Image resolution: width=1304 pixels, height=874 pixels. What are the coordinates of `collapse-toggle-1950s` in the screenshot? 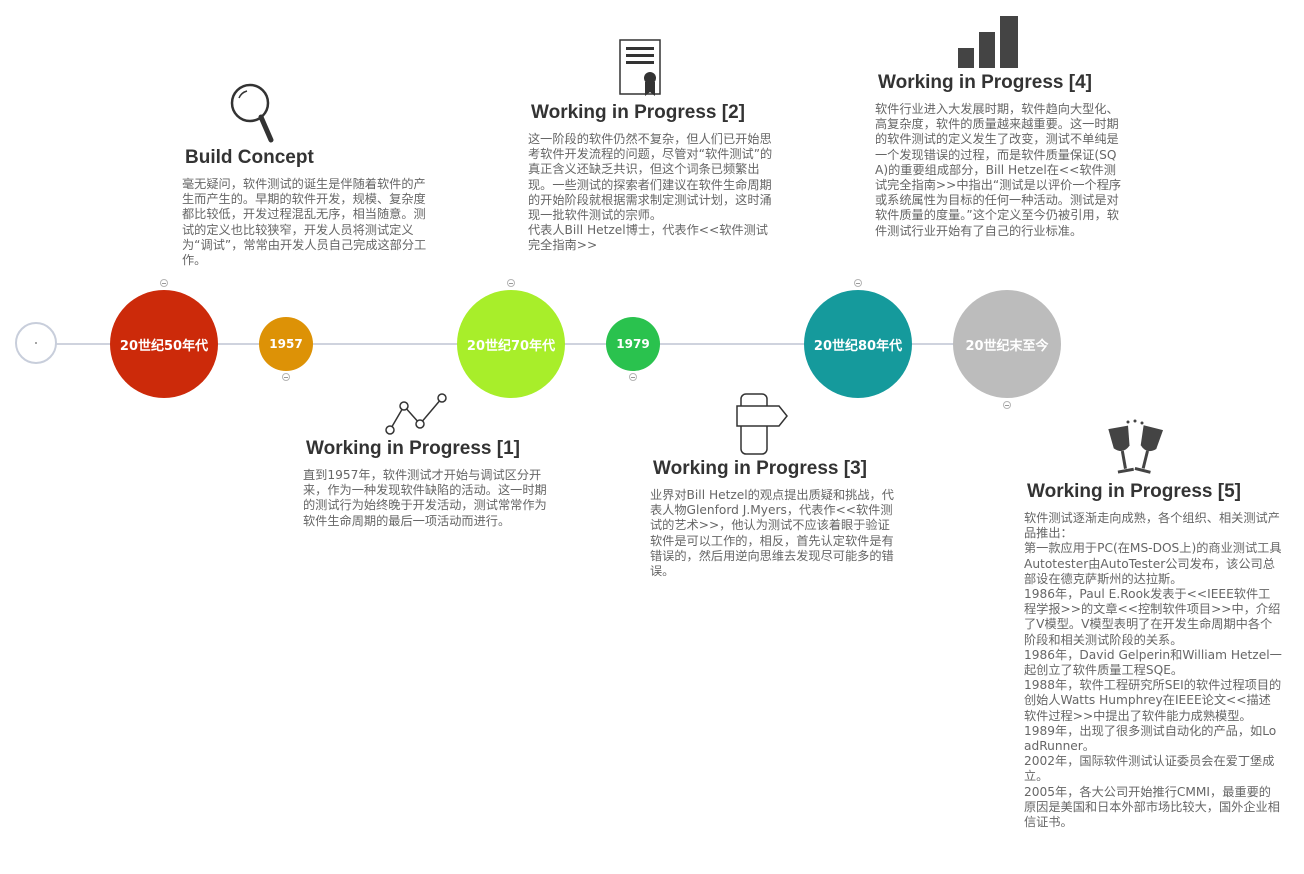 It's located at (164, 283).